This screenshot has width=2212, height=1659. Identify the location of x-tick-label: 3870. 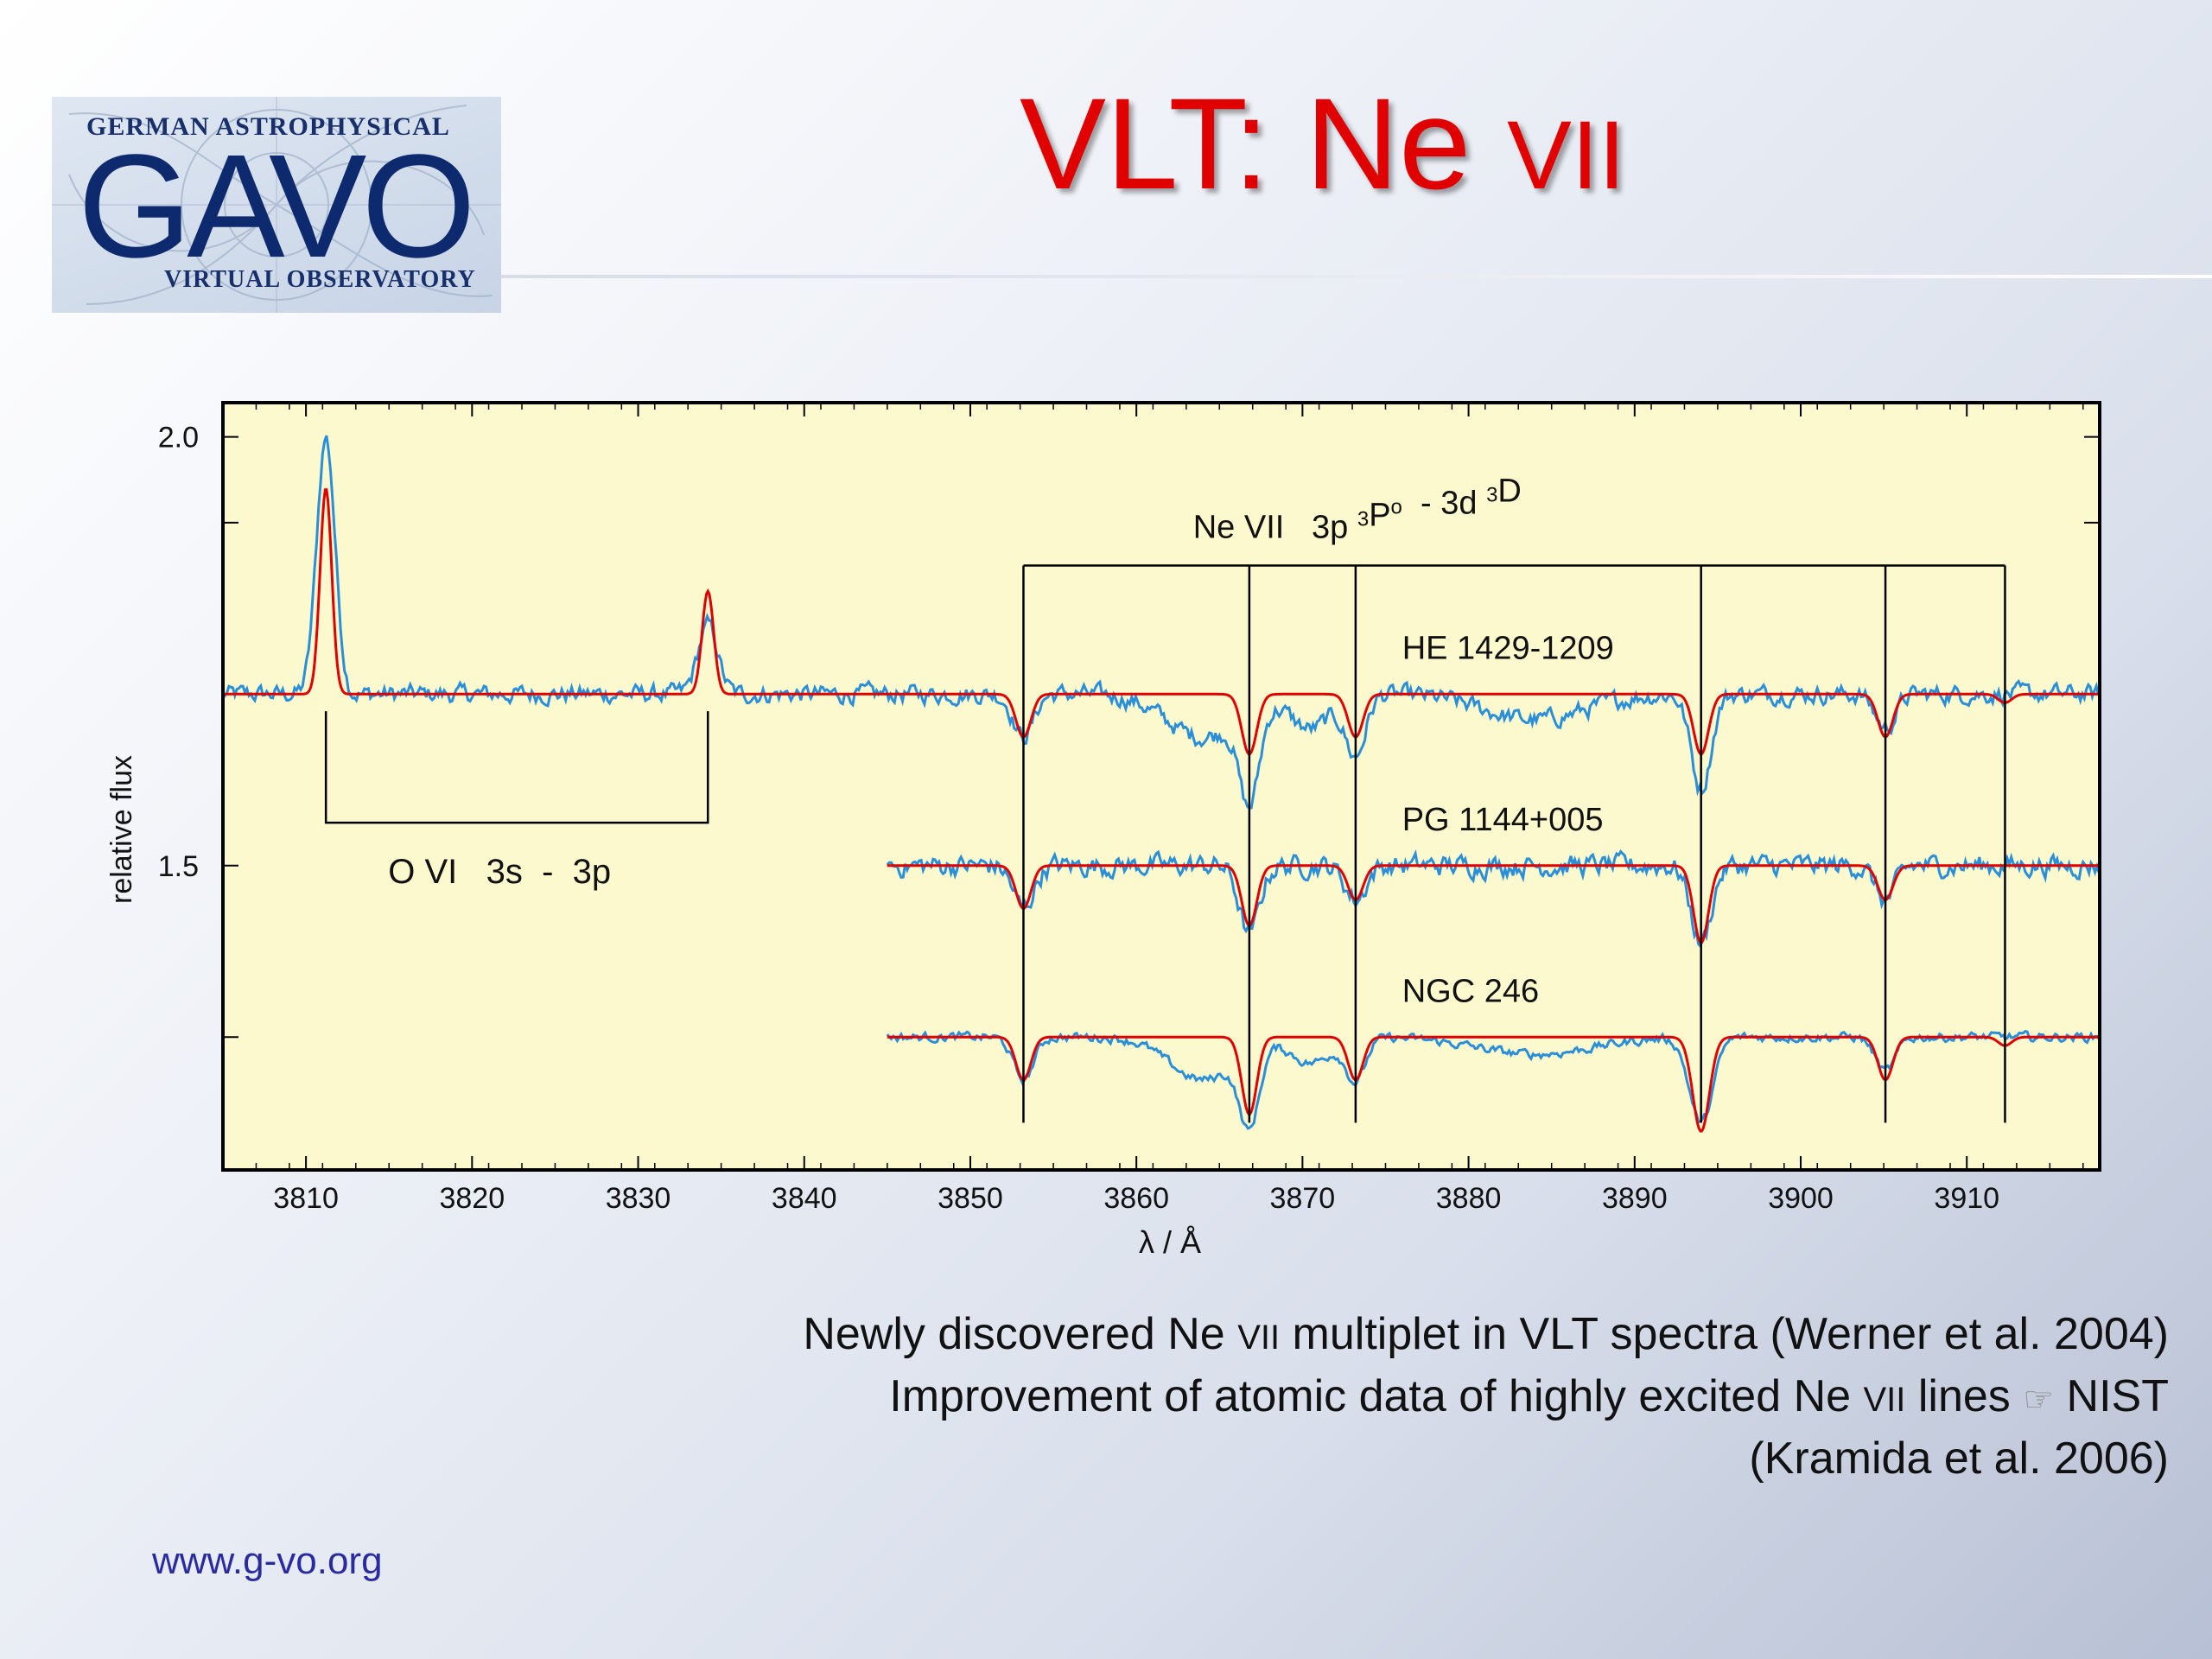
(1303, 1198).